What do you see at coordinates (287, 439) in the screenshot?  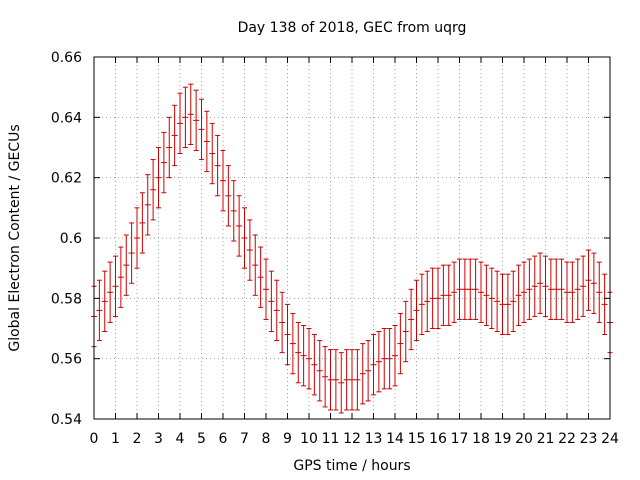 I see `x-tick-label: 9` at bounding box center [287, 439].